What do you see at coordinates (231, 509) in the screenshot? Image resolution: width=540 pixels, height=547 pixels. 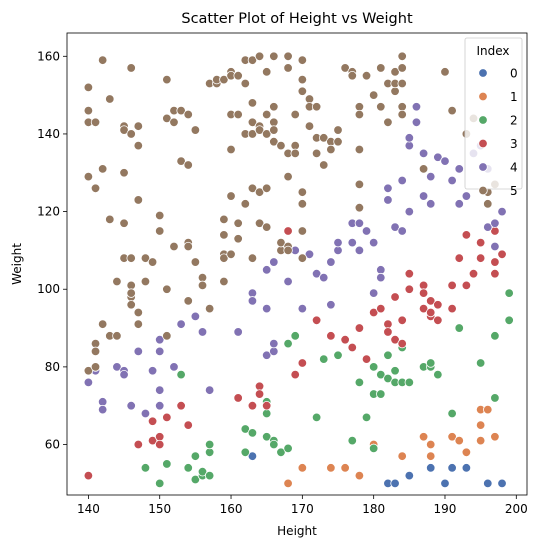 I see `x-tick-label: 160` at bounding box center [231, 509].